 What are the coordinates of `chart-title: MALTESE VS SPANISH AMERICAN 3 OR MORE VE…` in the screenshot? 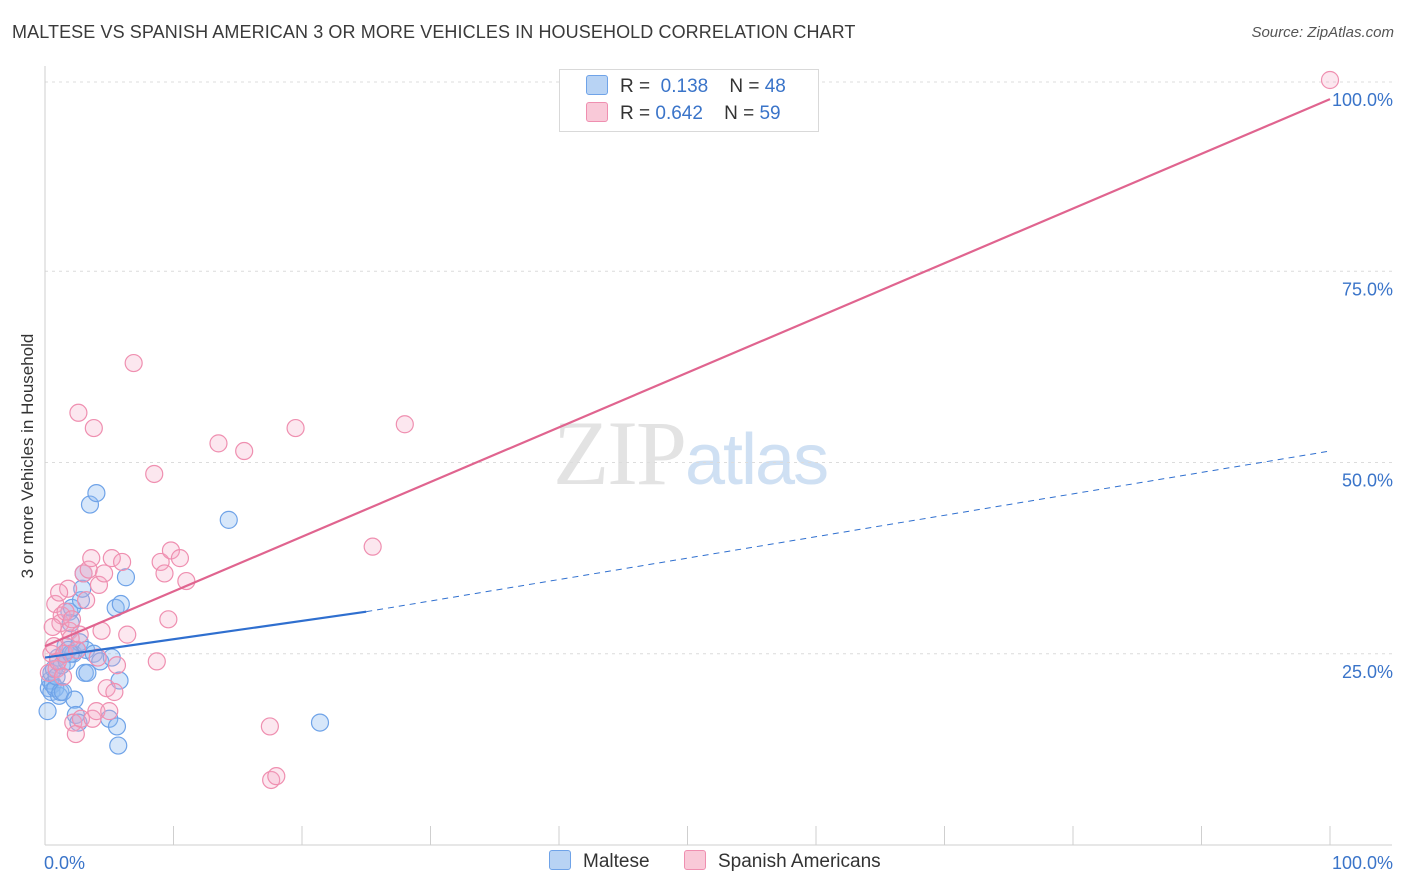 It's located at (434, 32).